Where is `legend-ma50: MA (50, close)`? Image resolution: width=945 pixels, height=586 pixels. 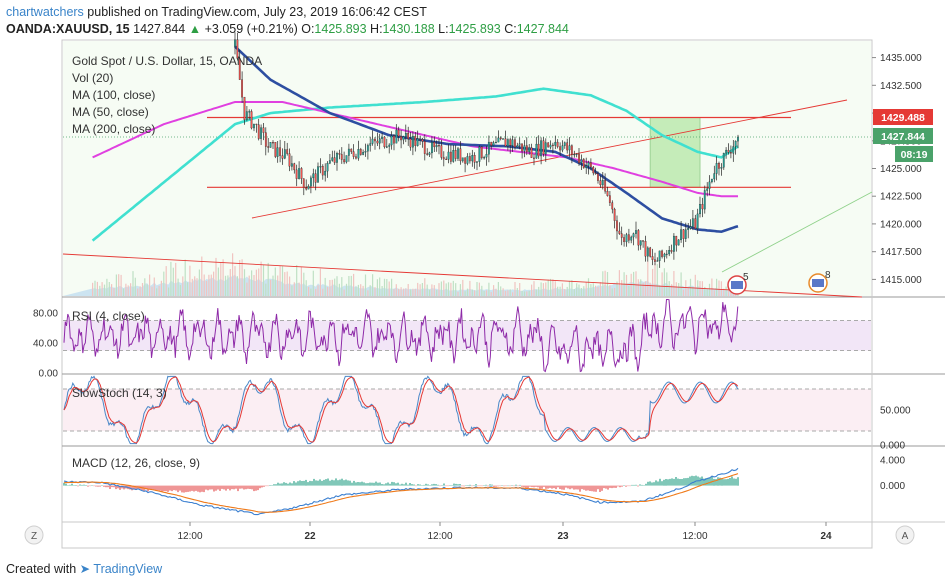
legend-ma50: MA (50, close) is located at coordinates (110, 112).